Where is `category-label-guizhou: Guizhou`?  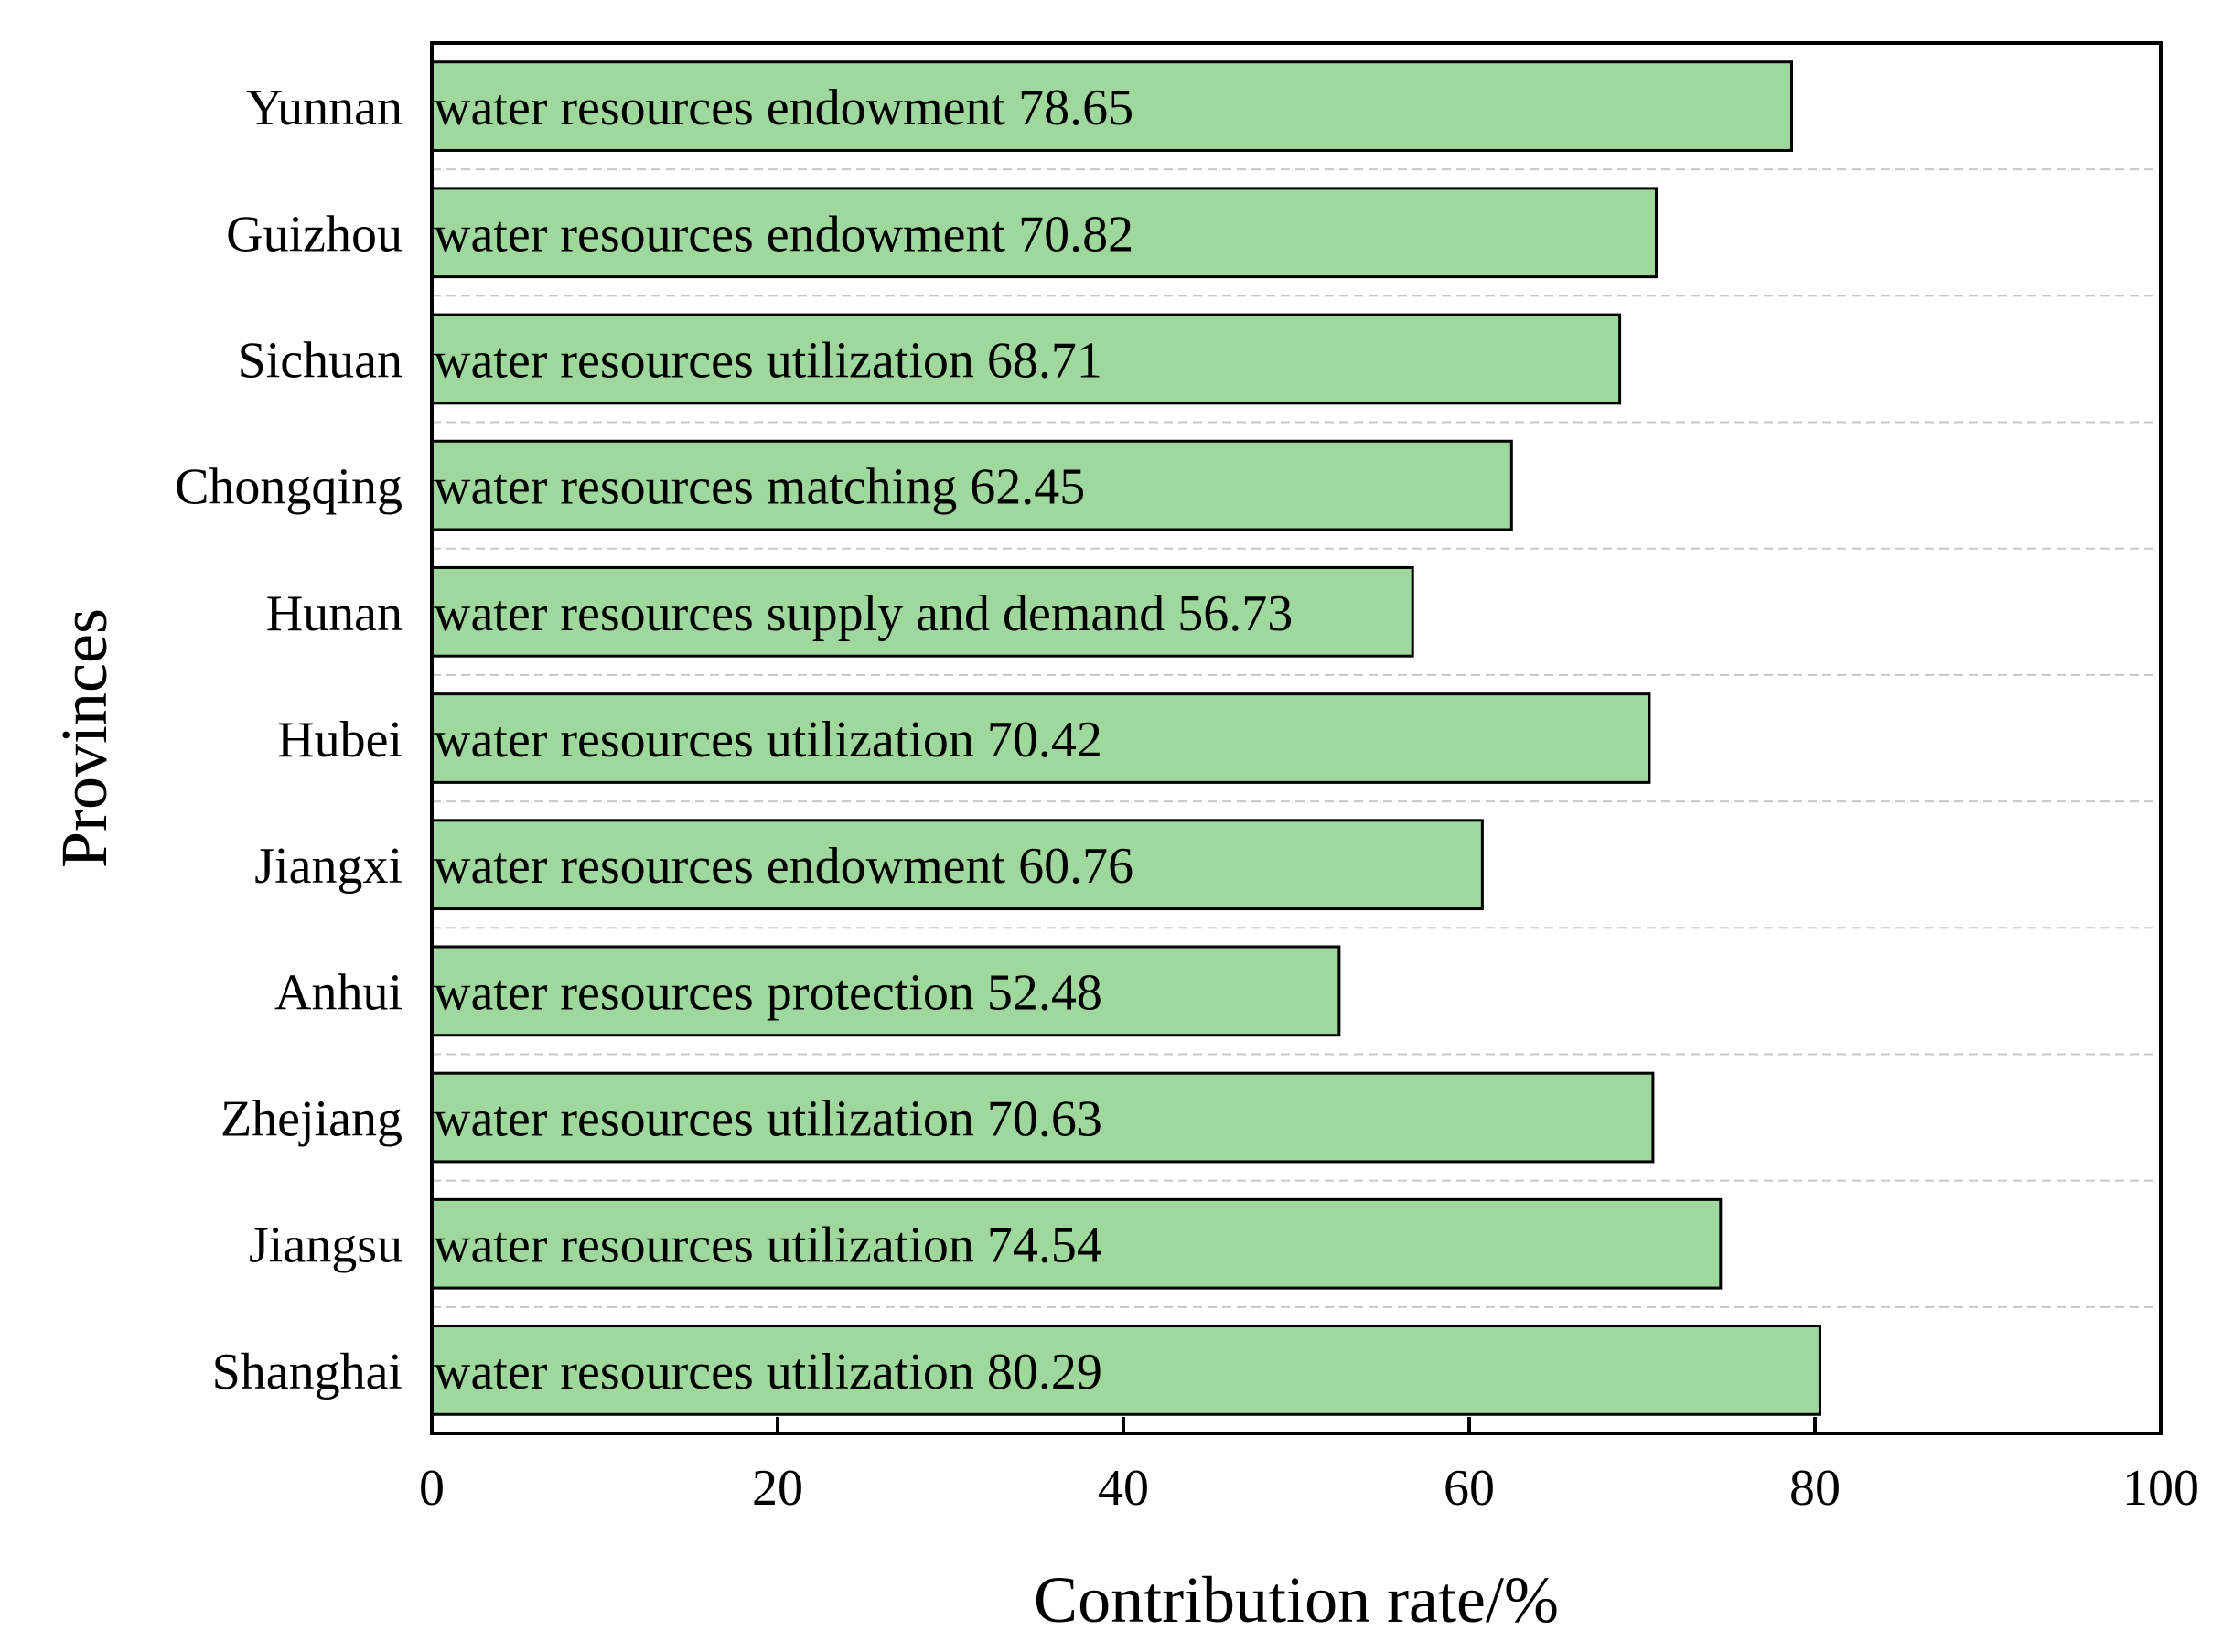
category-label-guizhou: Guizhou is located at coordinates (315, 234).